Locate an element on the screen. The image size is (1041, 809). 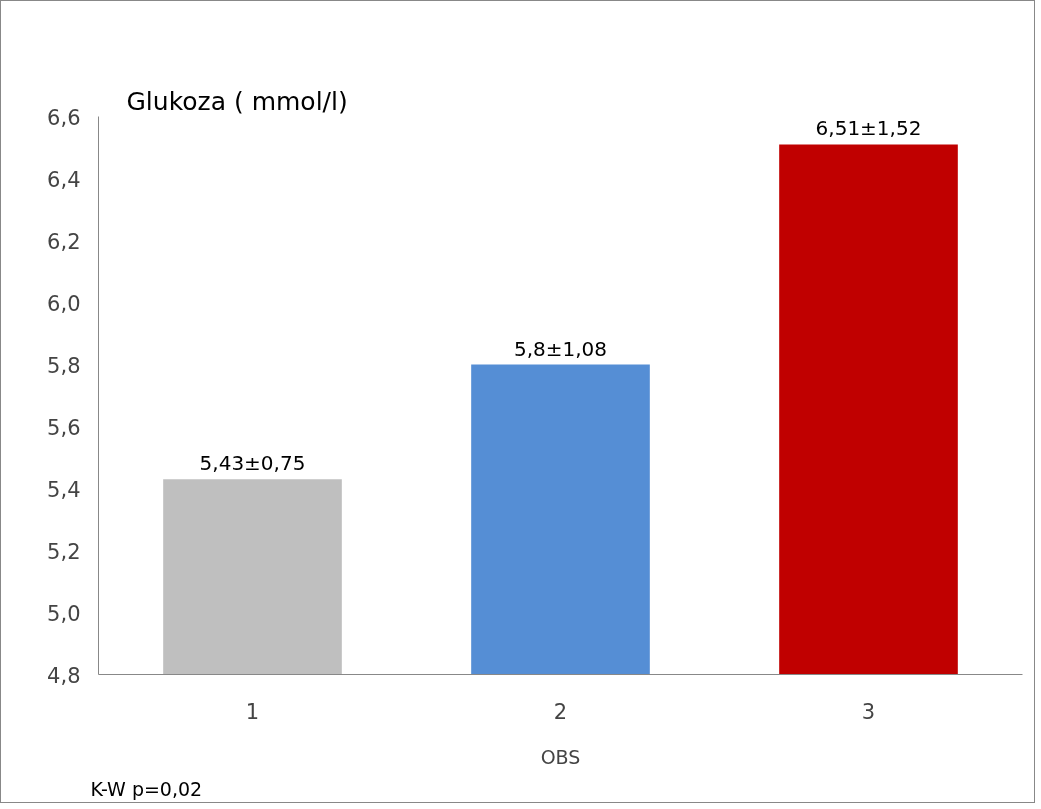
y-tick-label: 6,4 is located at coordinates (64, 179).